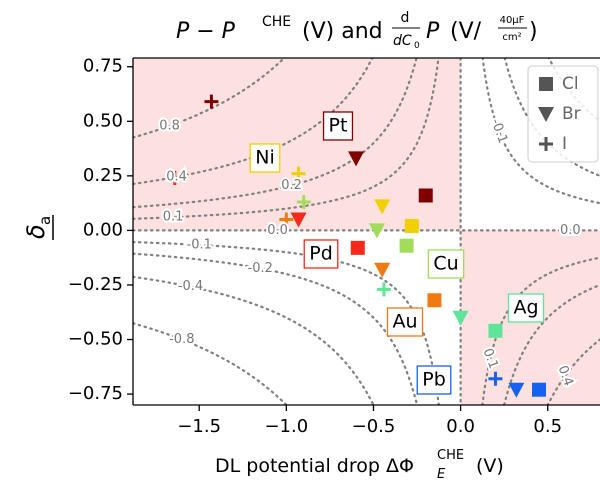 The width and height of the screenshot is (600, 482). Describe the element at coordinates (466, 31) in the screenshot. I see `title-part: (V/` at that location.